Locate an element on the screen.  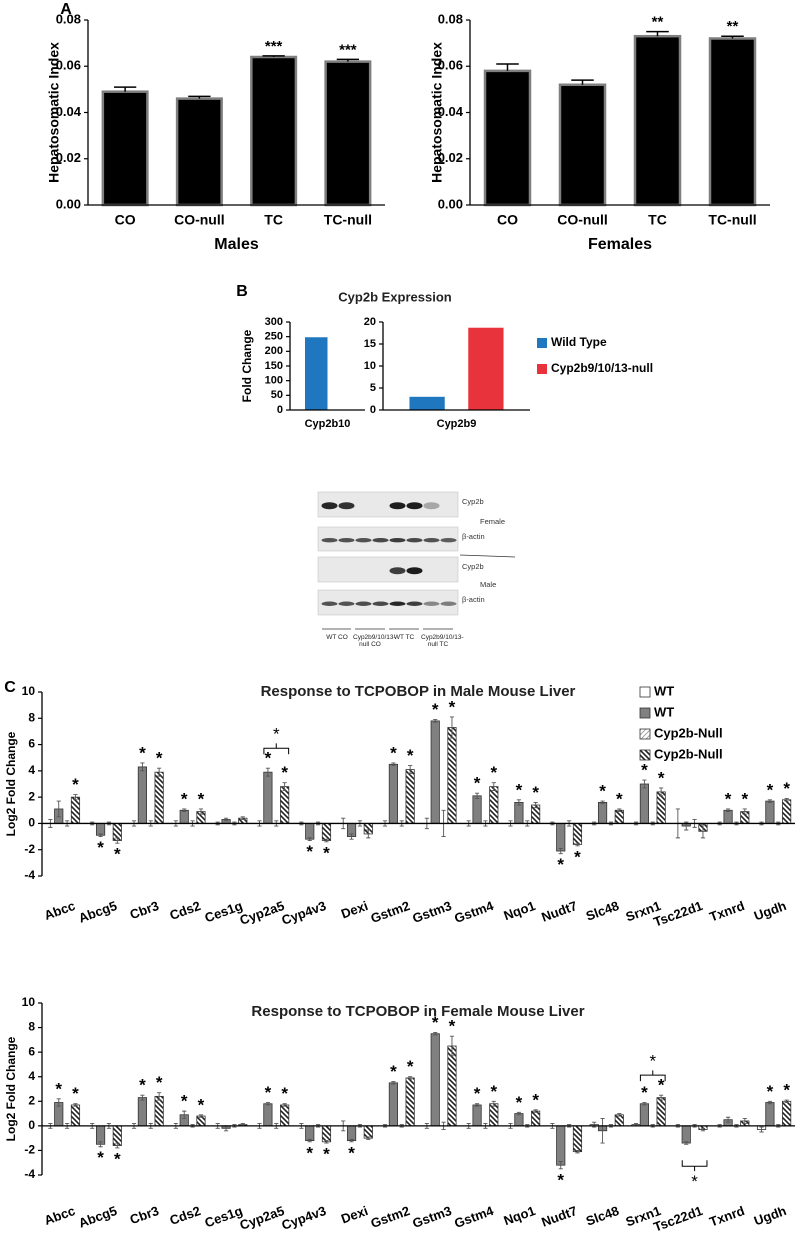
x-tick-label: Abcc is located at coordinates (59, 1215).